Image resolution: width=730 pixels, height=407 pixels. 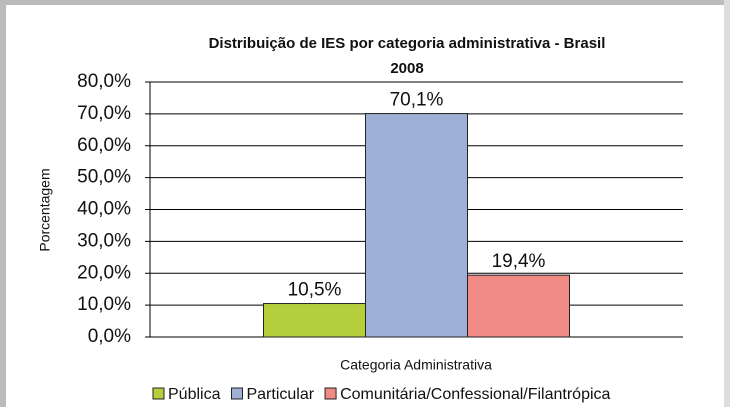 I want to click on y-axis-label: Porcentagem, so click(x=45, y=209).